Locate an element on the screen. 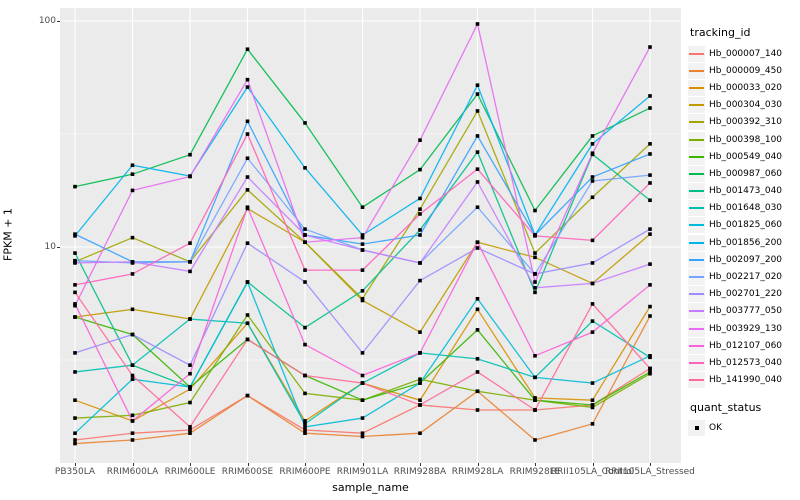 The height and width of the screenshot is (500, 800). legend-item-label: Hb_012107_060 is located at coordinates (746, 345).